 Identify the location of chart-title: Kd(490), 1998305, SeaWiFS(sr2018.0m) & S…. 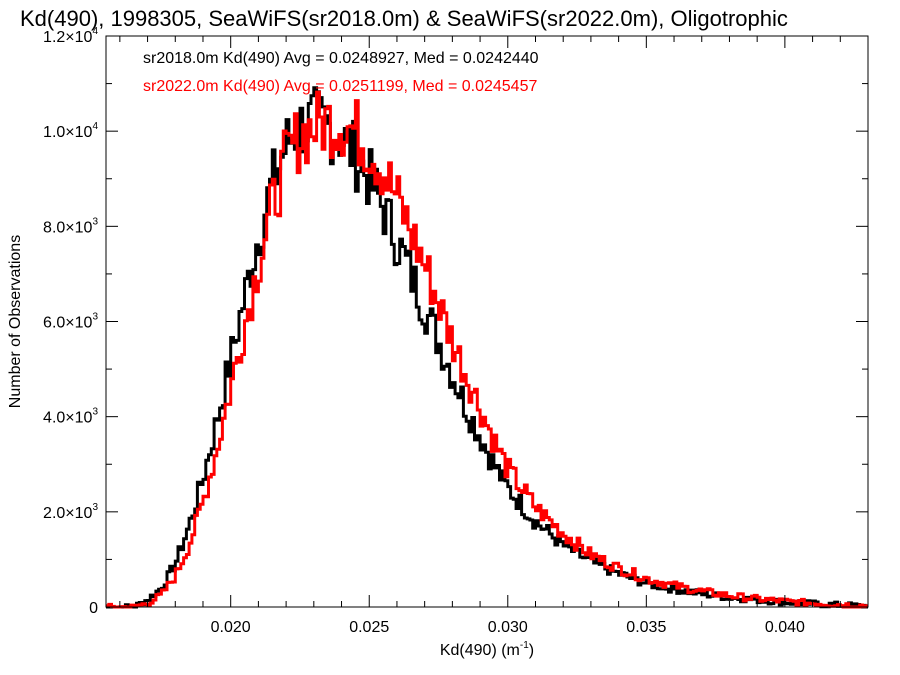
(404, 18).